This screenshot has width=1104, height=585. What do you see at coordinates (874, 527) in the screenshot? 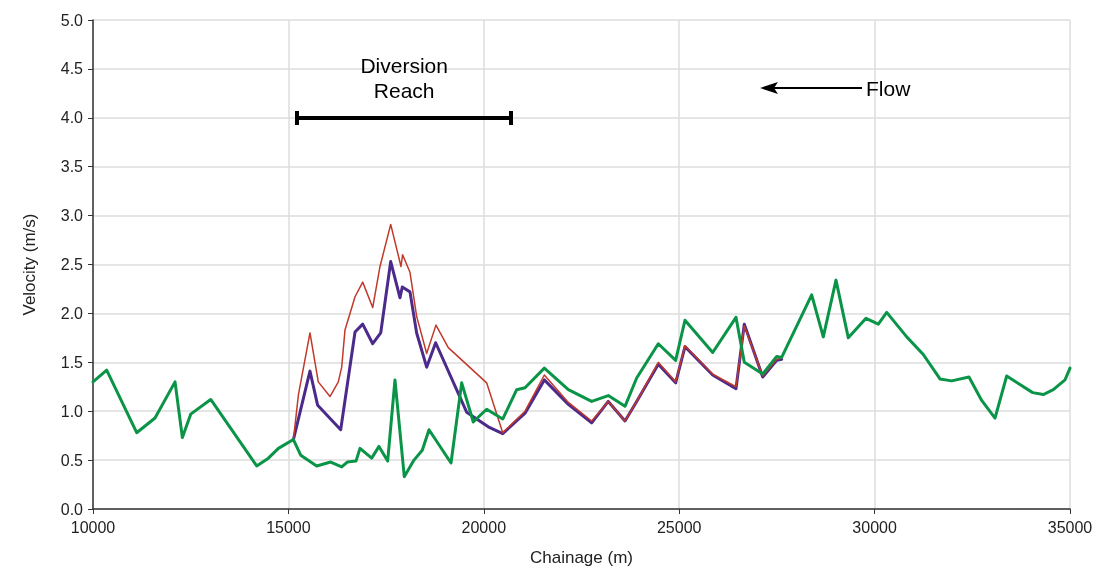
I see `x-tick-label: 30000` at bounding box center [874, 527].